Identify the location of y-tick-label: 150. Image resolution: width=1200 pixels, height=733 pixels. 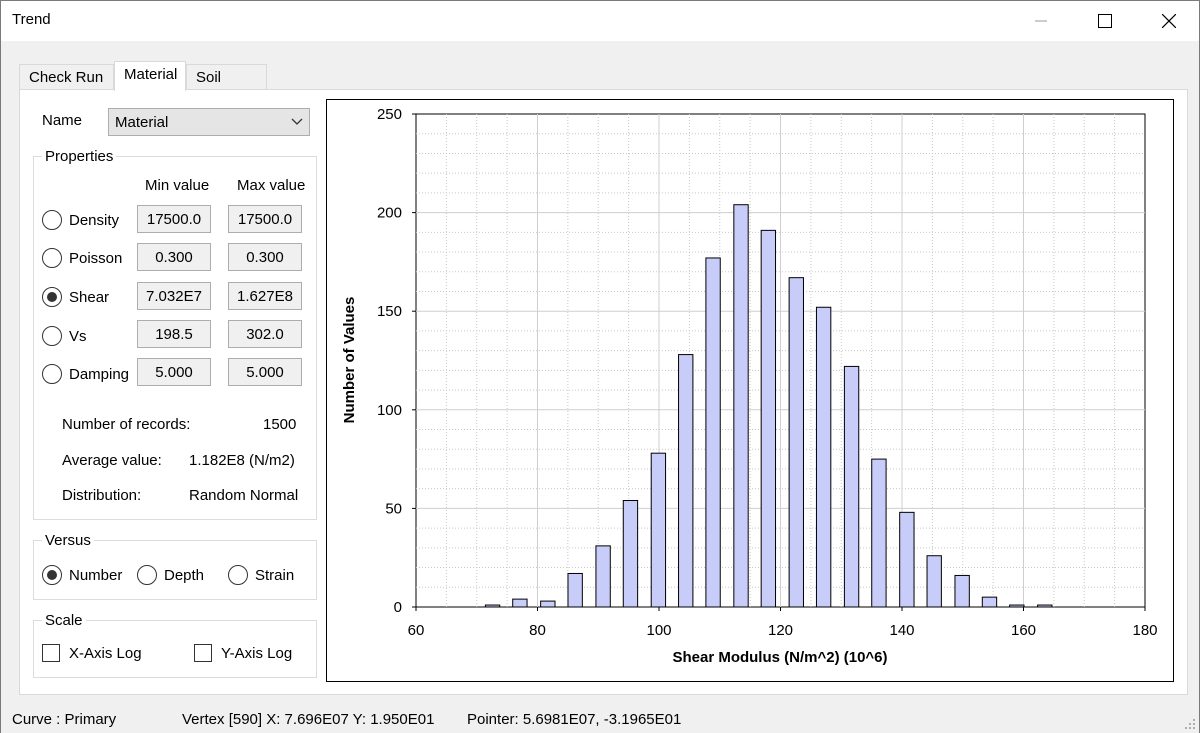
(389, 311).